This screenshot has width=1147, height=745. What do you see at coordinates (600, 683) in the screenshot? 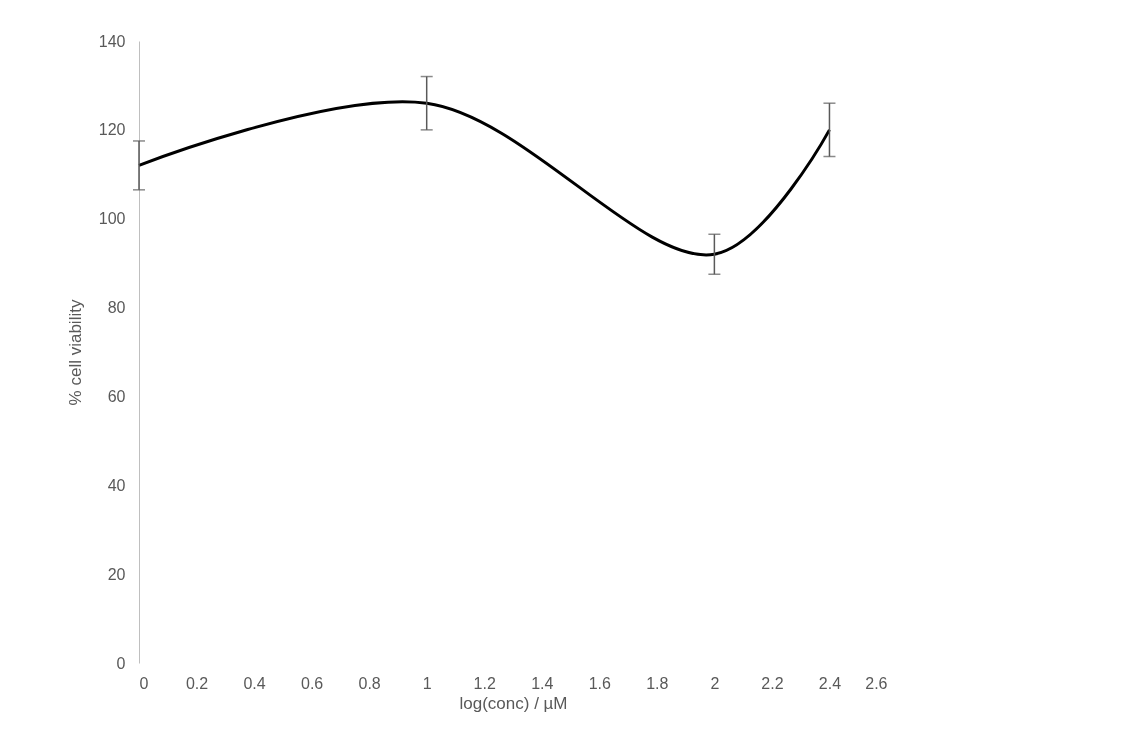
I see `x-tick-label: 1.6` at bounding box center [600, 683].